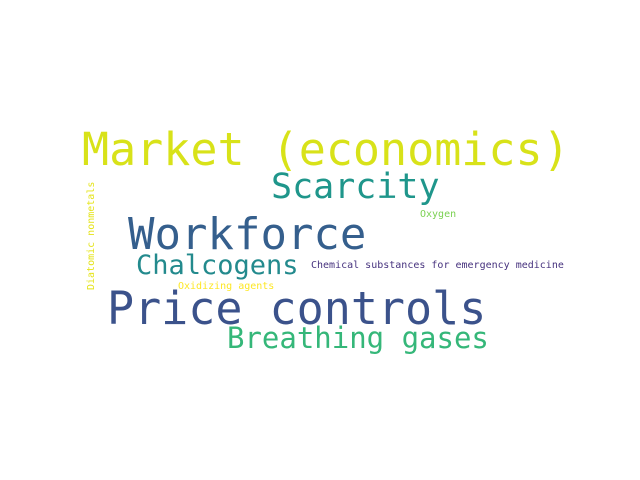 The width and height of the screenshot is (640, 480). Describe the element at coordinates (355, 187) in the screenshot. I see `word-scarcity: Scarcity` at that location.